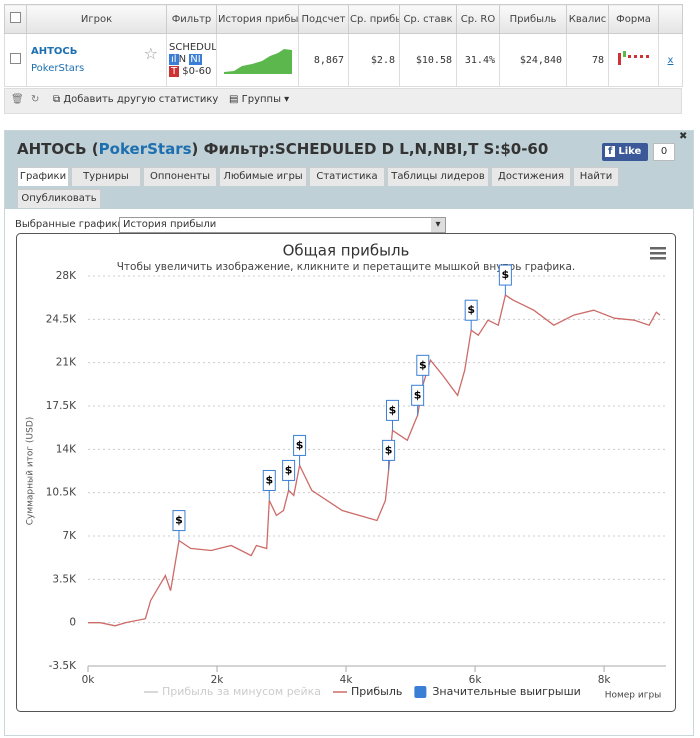 This screenshot has width=700, height=738. Describe the element at coordinates (670, 60) in the screenshot. I see `remove-link: x` at that location.